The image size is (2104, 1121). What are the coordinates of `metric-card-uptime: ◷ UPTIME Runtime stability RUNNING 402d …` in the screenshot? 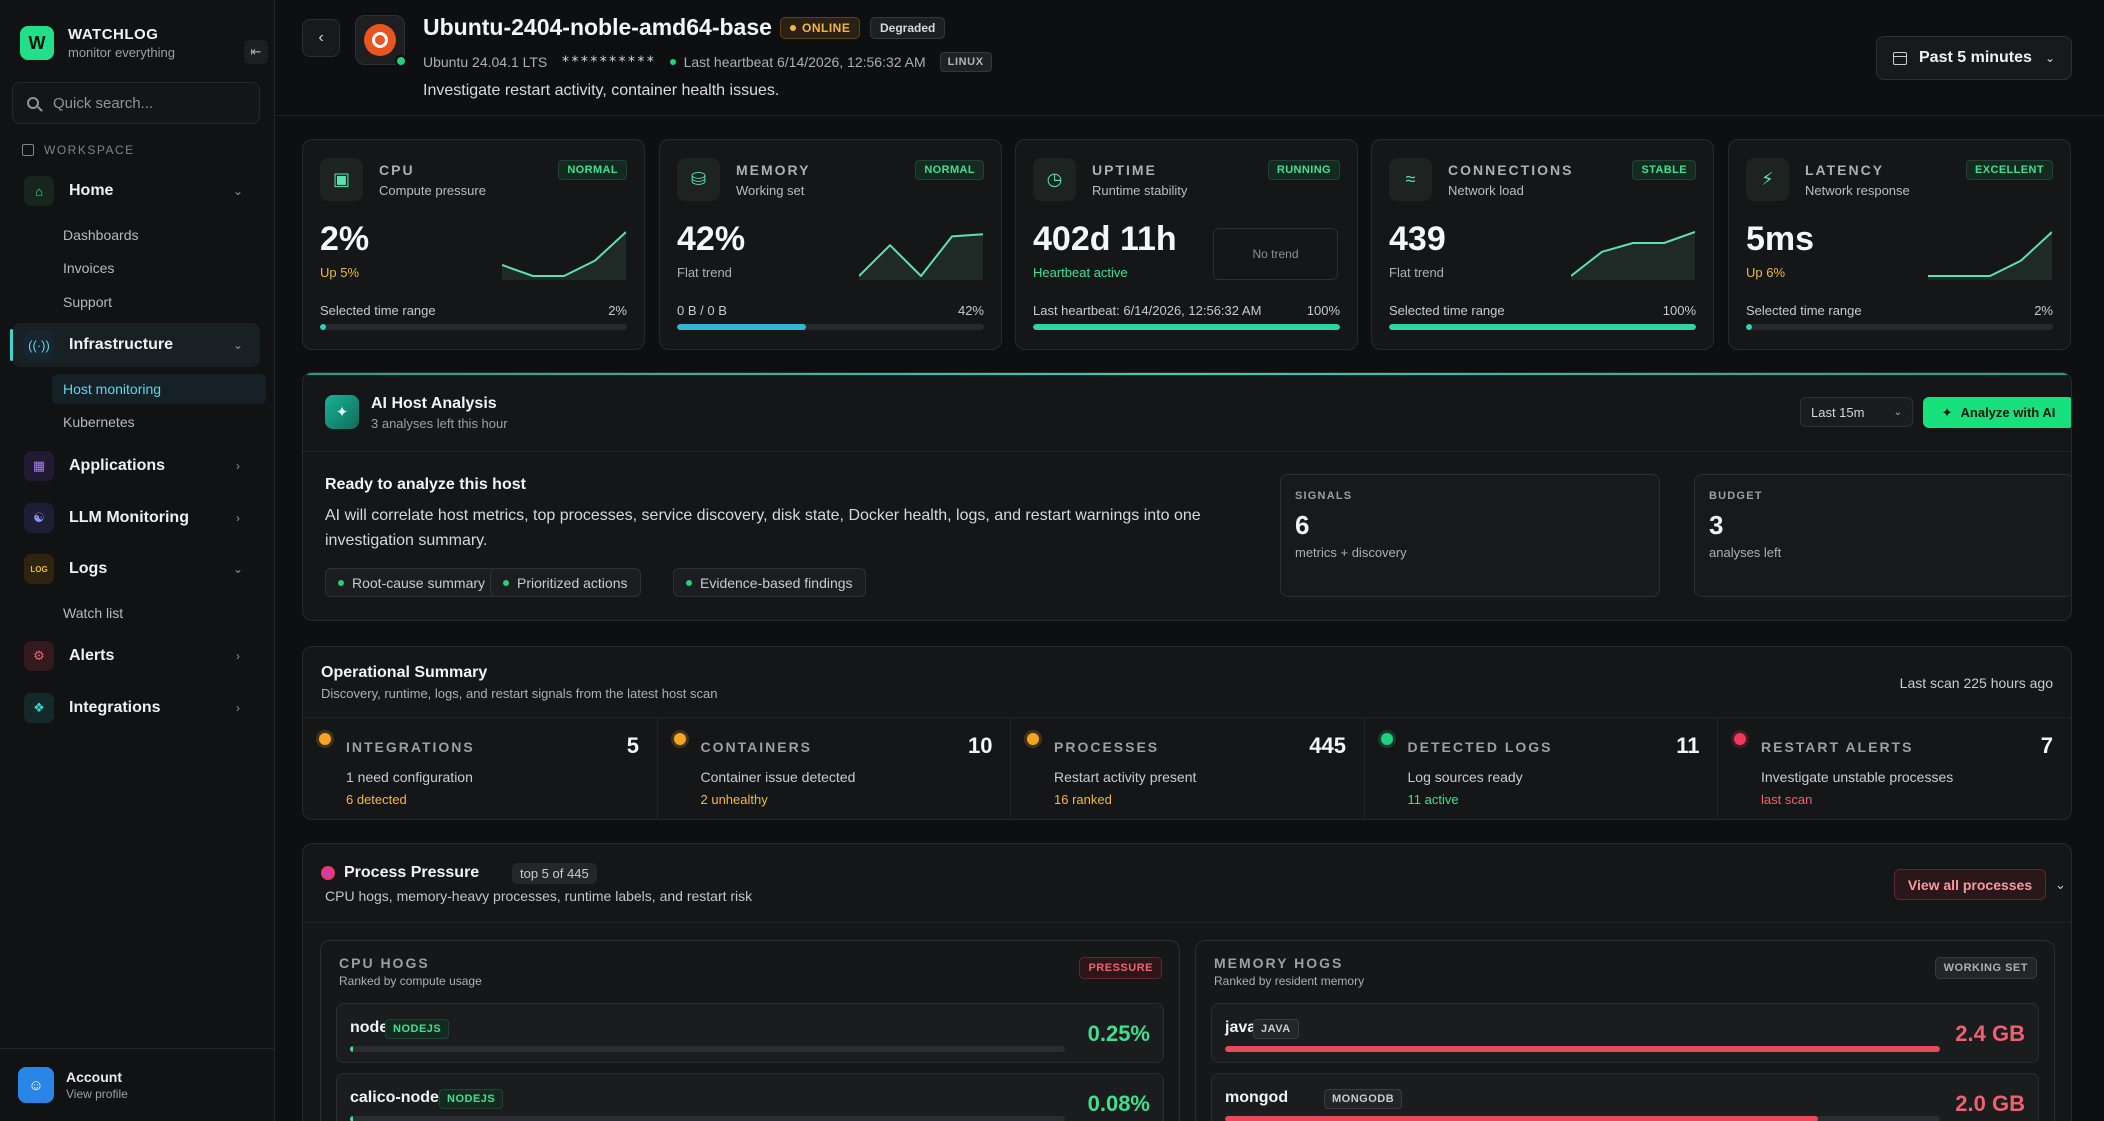 It's located at (1186, 244).